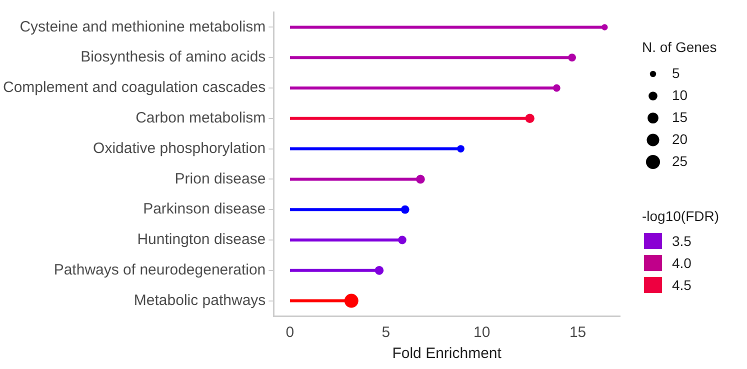 The image size is (747, 369). What do you see at coordinates (179, 148) in the screenshot?
I see `y-tick-label: Oxidative phosphorylation` at bounding box center [179, 148].